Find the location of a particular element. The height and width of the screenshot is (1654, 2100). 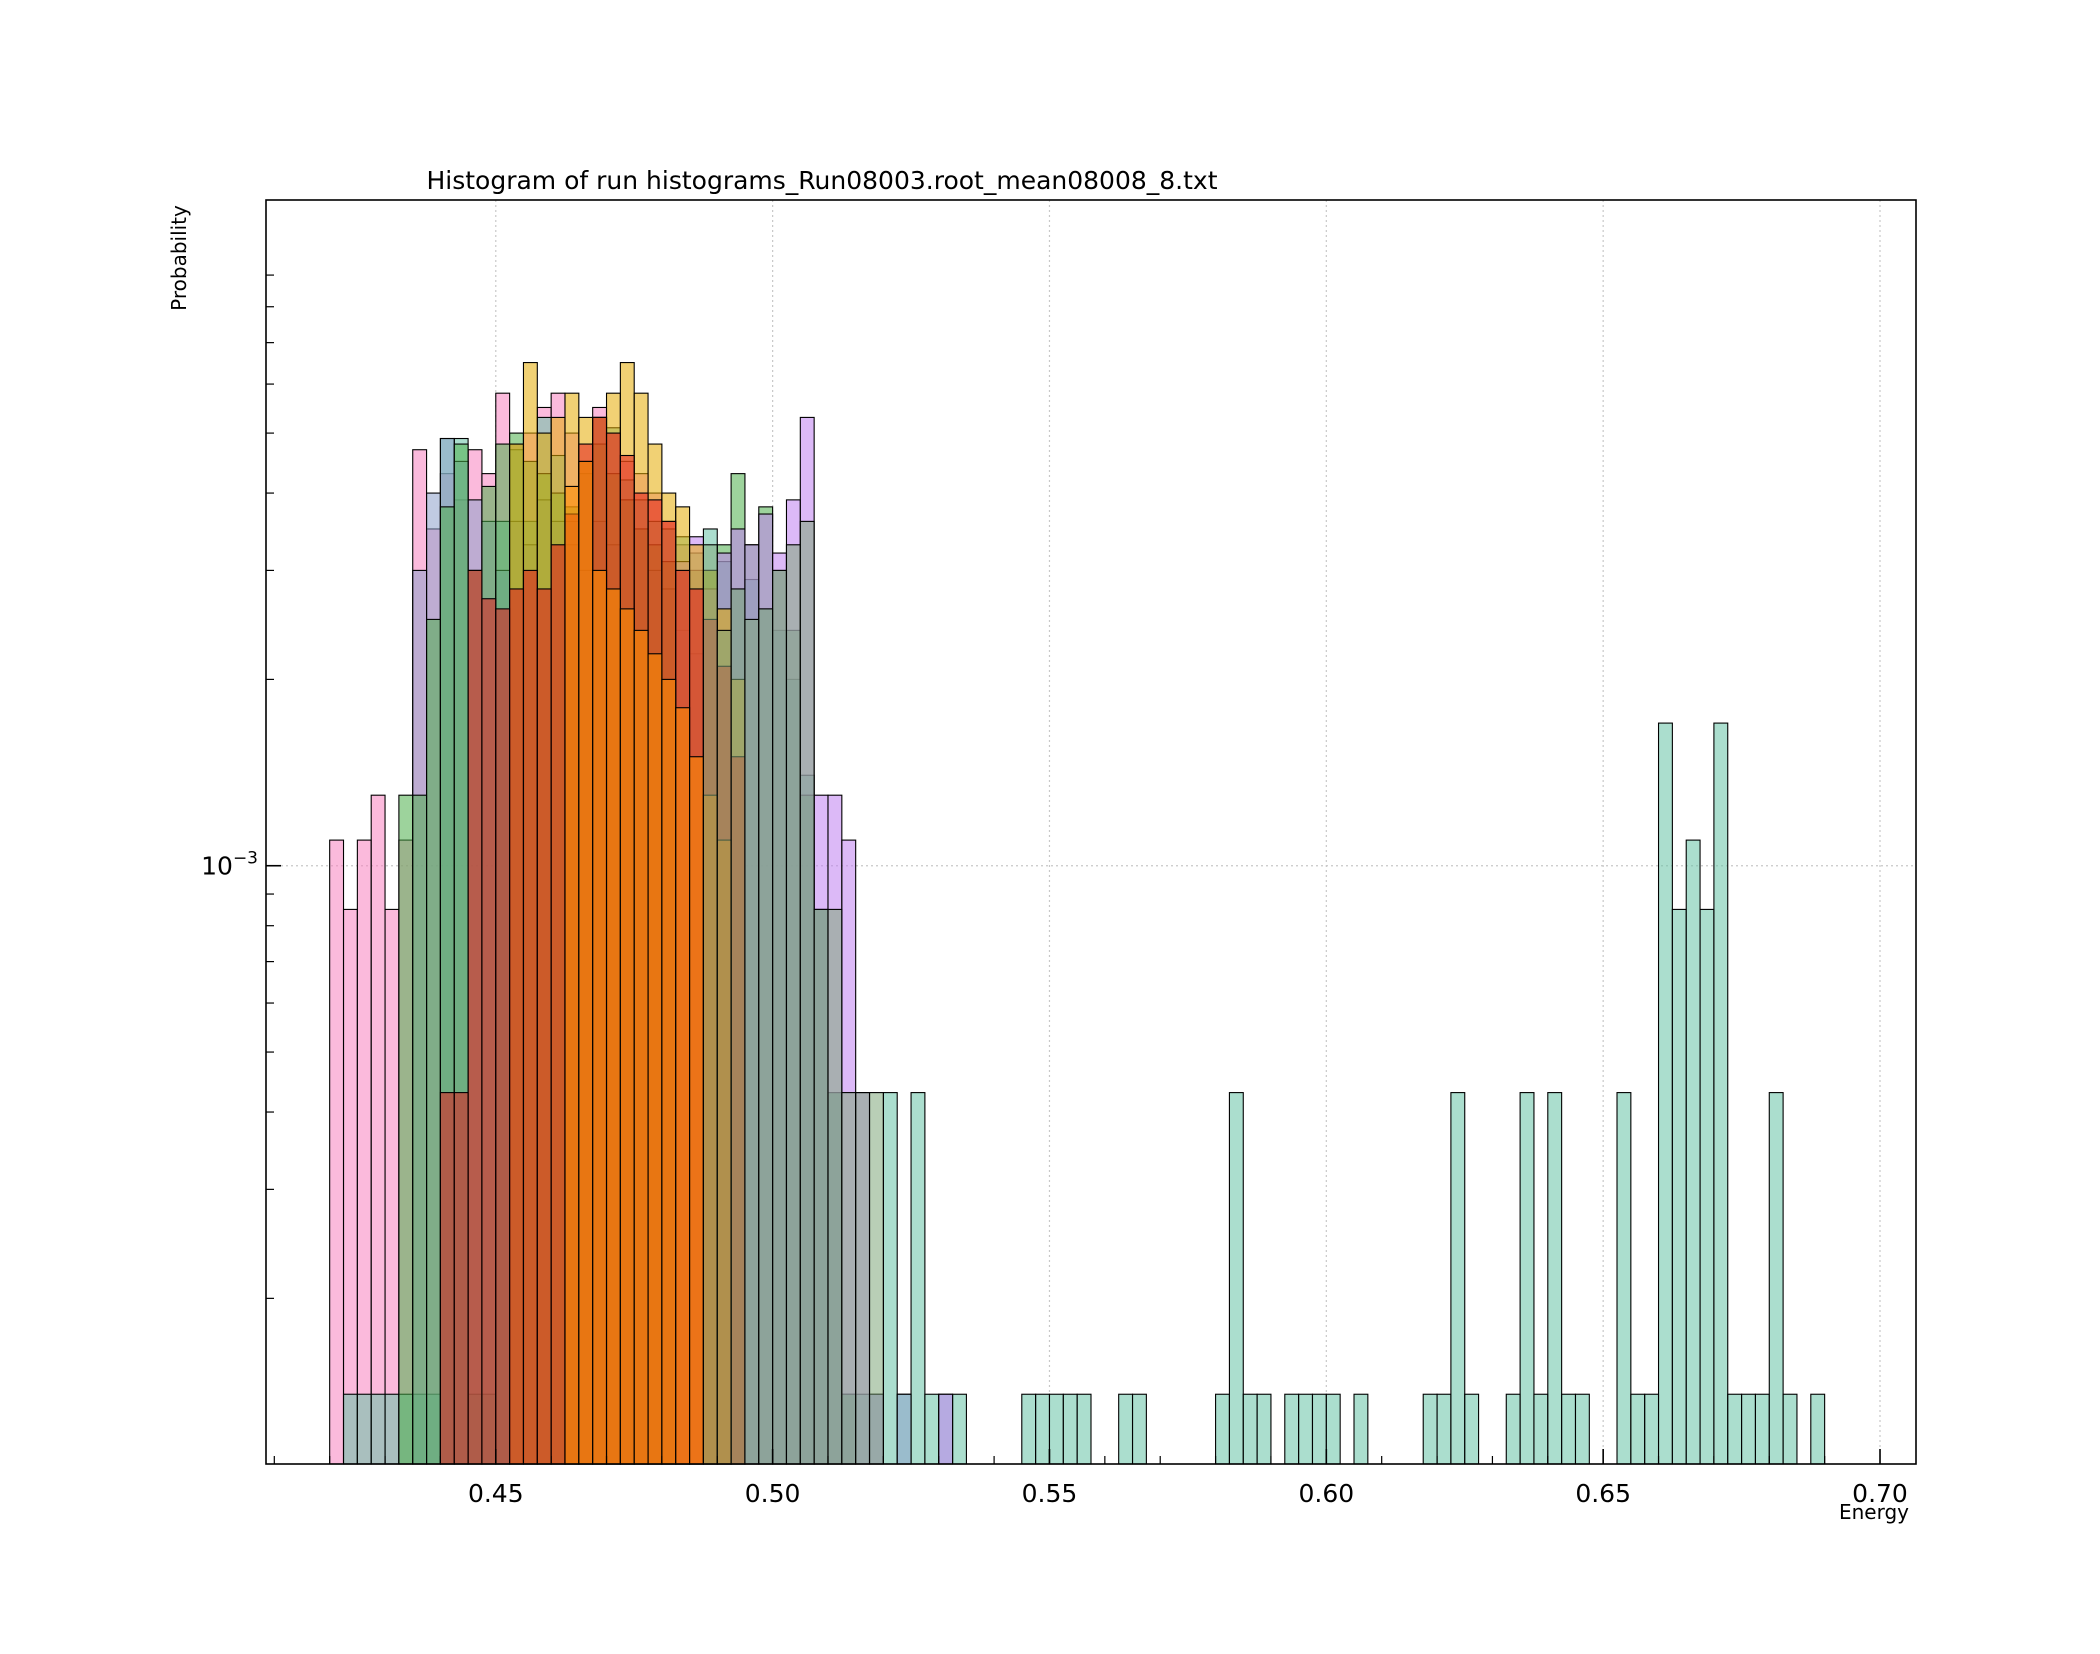

y-tick-label: 10−3 is located at coordinates (229, 865).